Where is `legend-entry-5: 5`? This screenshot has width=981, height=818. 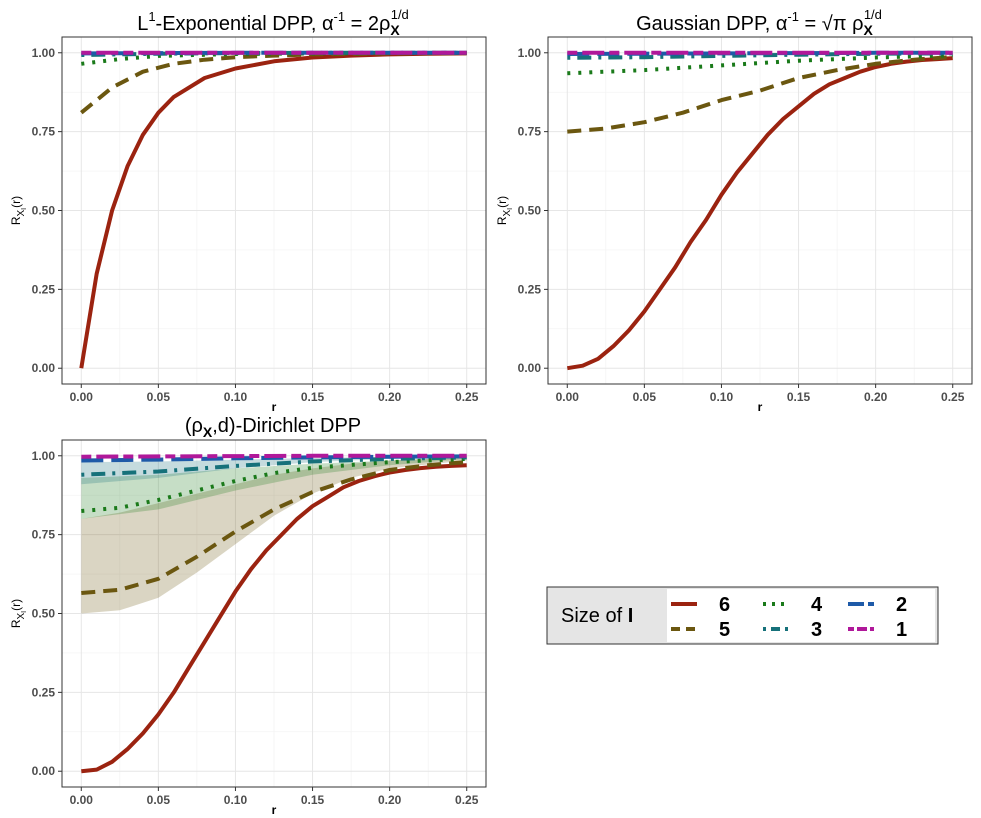 legend-entry-5: 5 is located at coordinates (700, 630).